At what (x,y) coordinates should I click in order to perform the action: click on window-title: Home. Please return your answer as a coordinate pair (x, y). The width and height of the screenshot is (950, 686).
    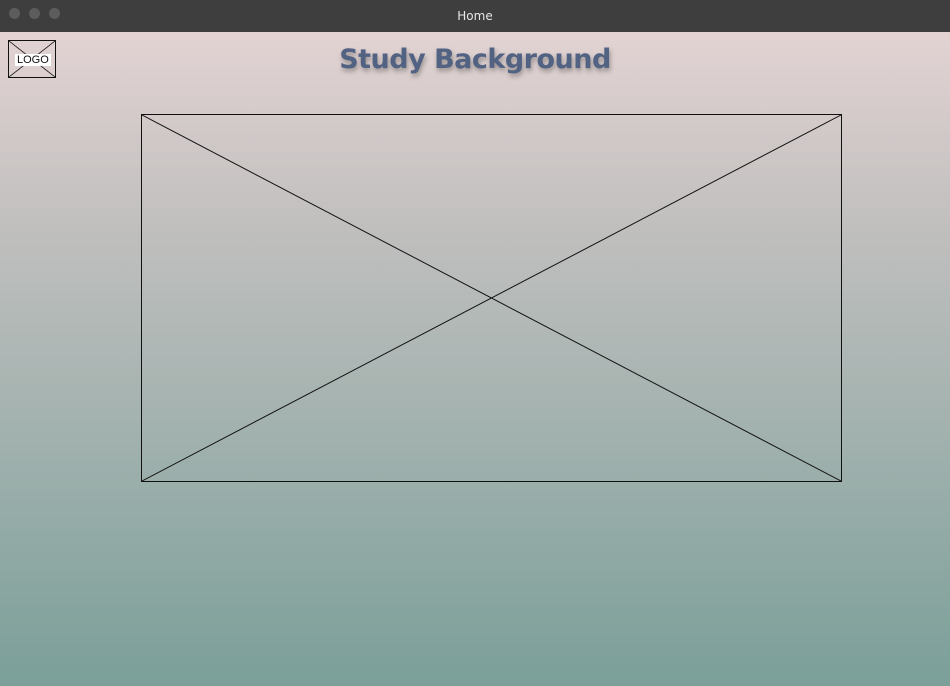
    Looking at the image, I should click on (475, 16).